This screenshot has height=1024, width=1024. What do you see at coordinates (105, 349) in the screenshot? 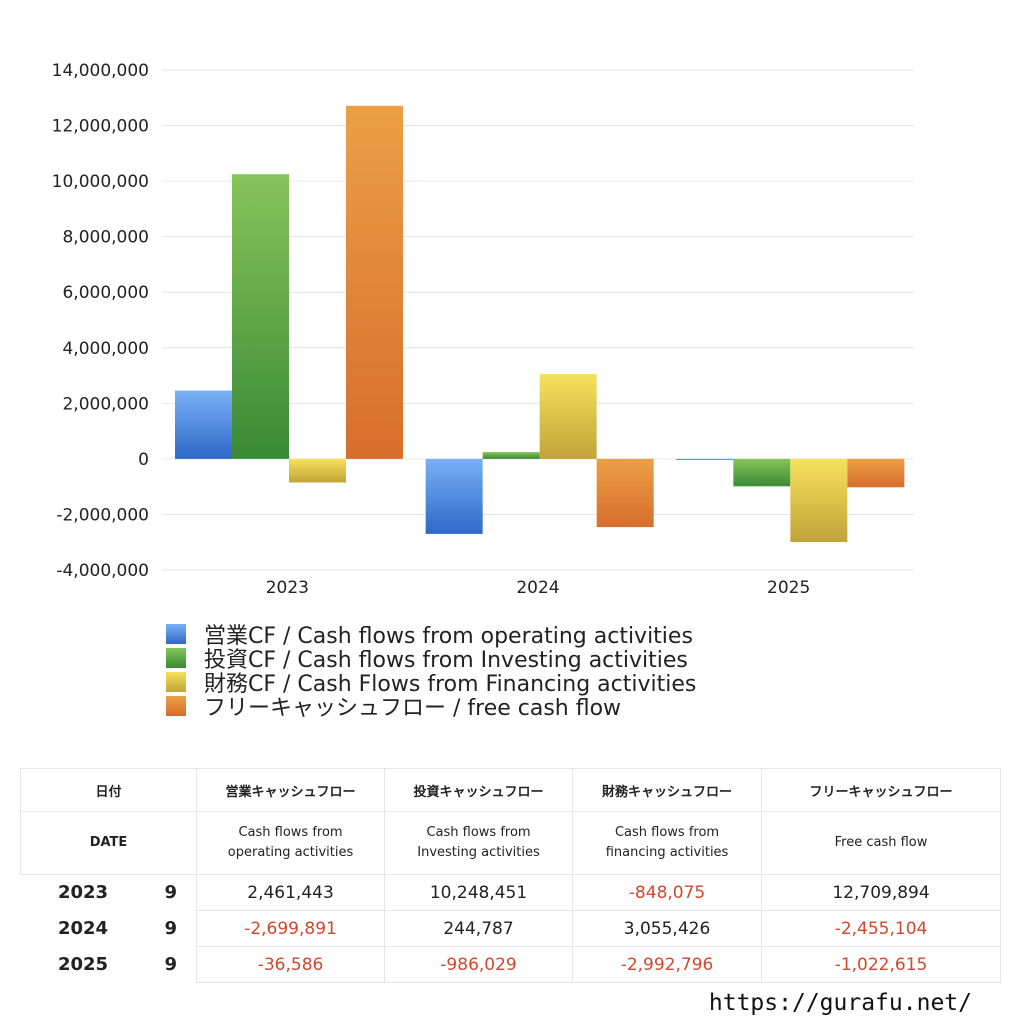
I see `y-tick-label: 4,000,000` at bounding box center [105, 349].